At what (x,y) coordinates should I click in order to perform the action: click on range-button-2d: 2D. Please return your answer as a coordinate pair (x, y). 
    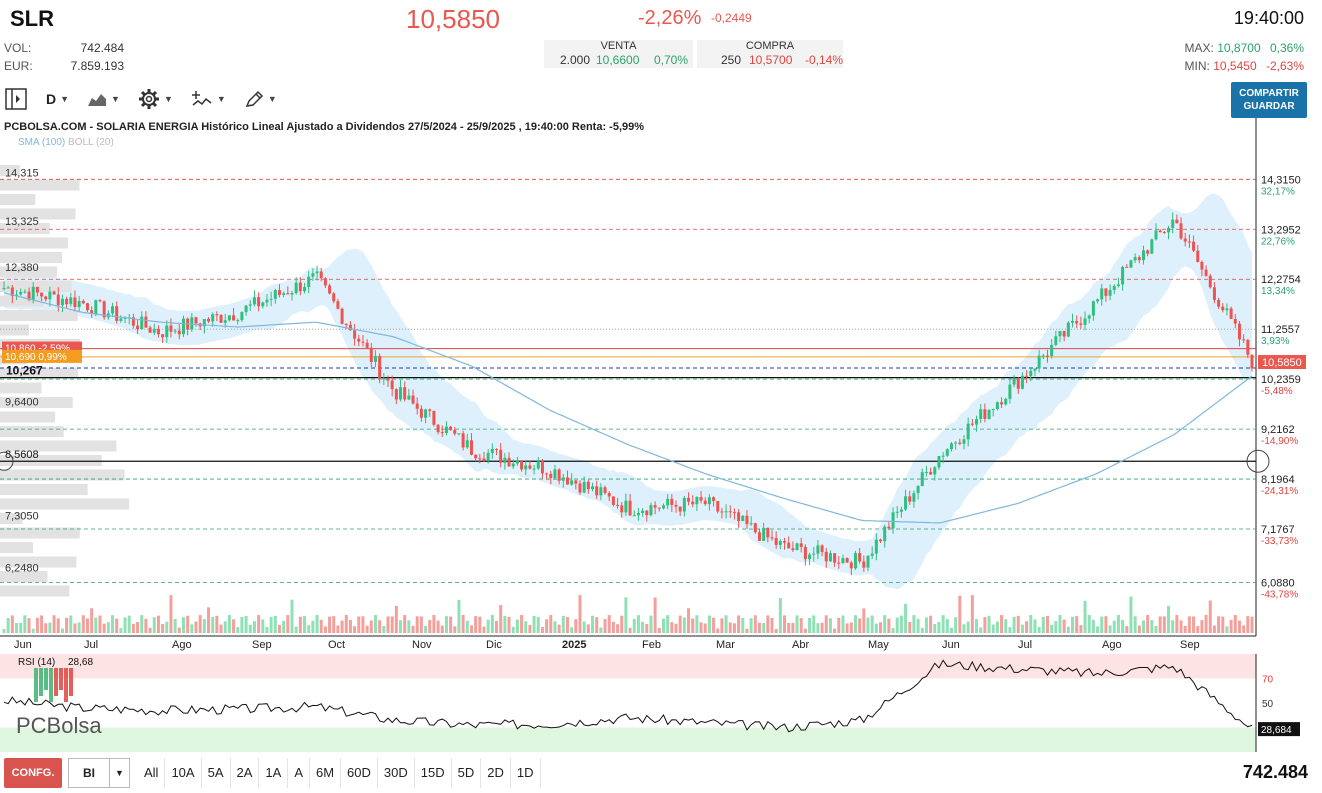
    Looking at the image, I should click on (496, 773).